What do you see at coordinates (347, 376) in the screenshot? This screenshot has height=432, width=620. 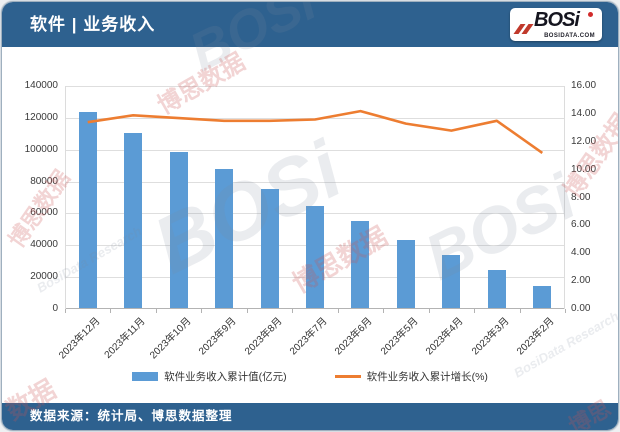 I see `legend-line-swatch` at bounding box center [347, 376].